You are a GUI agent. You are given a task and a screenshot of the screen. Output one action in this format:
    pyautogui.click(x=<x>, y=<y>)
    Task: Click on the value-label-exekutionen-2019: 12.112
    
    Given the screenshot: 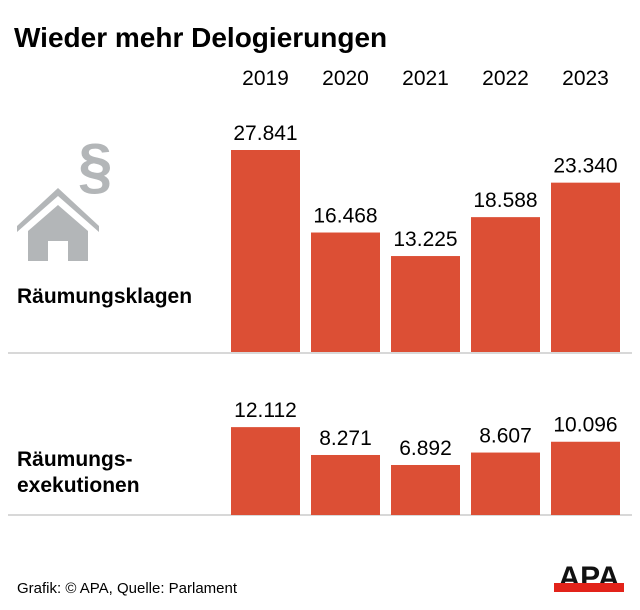 What is the action you would take?
    pyautogui.click(x=265, y=410)
    